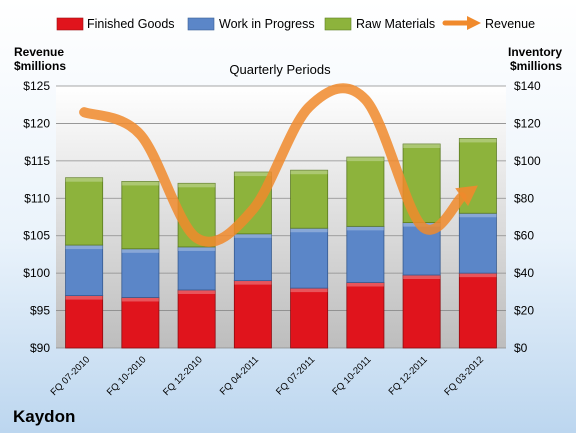 This screenshot has height=433, width=576. I want to click on legend-label-raw-materials: Raw Materials, so click(395, 24).